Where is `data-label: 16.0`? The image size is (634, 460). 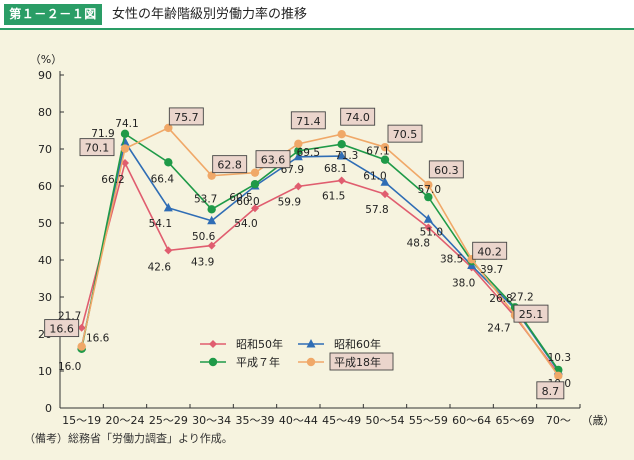 data-label: 16.0 is located at coordinates (69, 367).